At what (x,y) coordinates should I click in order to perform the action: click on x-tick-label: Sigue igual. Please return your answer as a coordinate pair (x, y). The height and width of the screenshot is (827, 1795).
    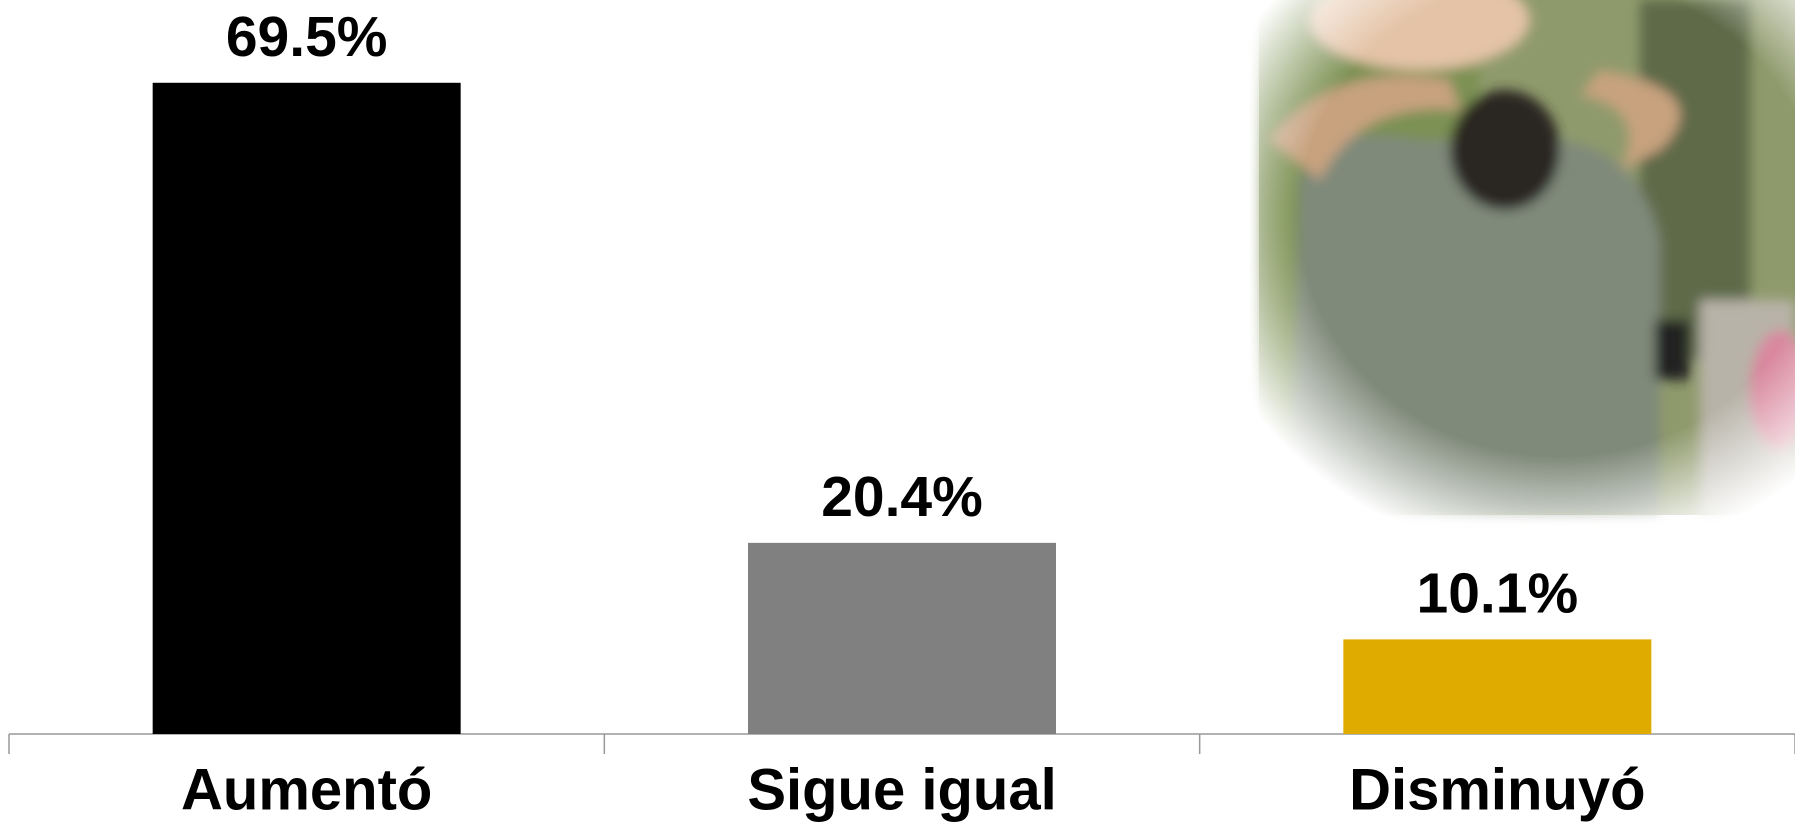
    Looking at the image, I should click on (901, 789).